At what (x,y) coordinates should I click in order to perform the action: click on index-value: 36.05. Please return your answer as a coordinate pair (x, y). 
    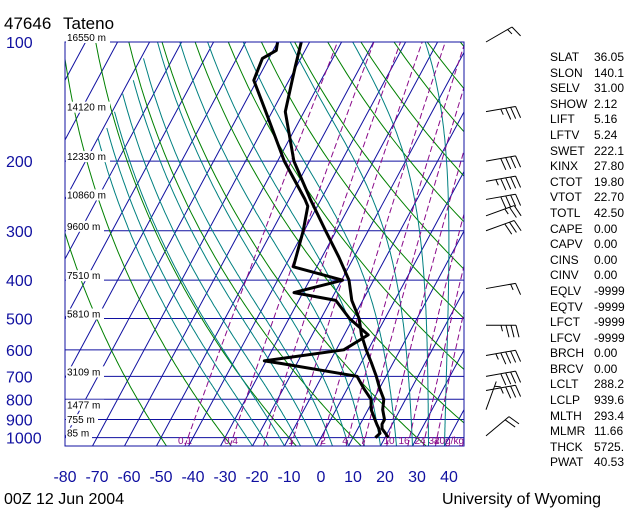
    Looking at the image, I should click on (609, 57).